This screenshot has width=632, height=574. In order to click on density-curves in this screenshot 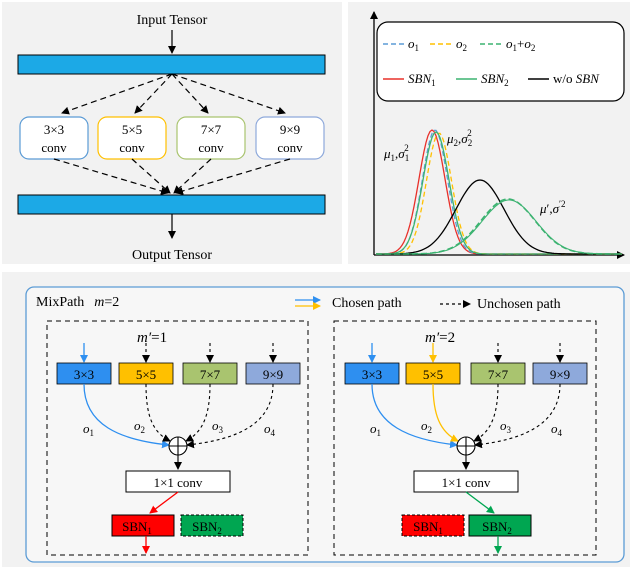, I will do `click(499, 192)`.